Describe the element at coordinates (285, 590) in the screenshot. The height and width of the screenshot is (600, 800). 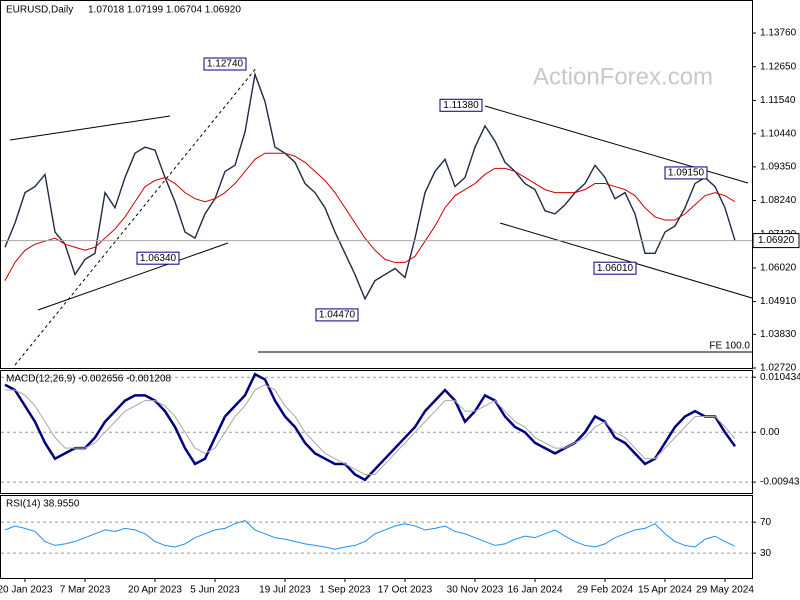
I see `x-tick-label: 19 Jul 2023` at that location.